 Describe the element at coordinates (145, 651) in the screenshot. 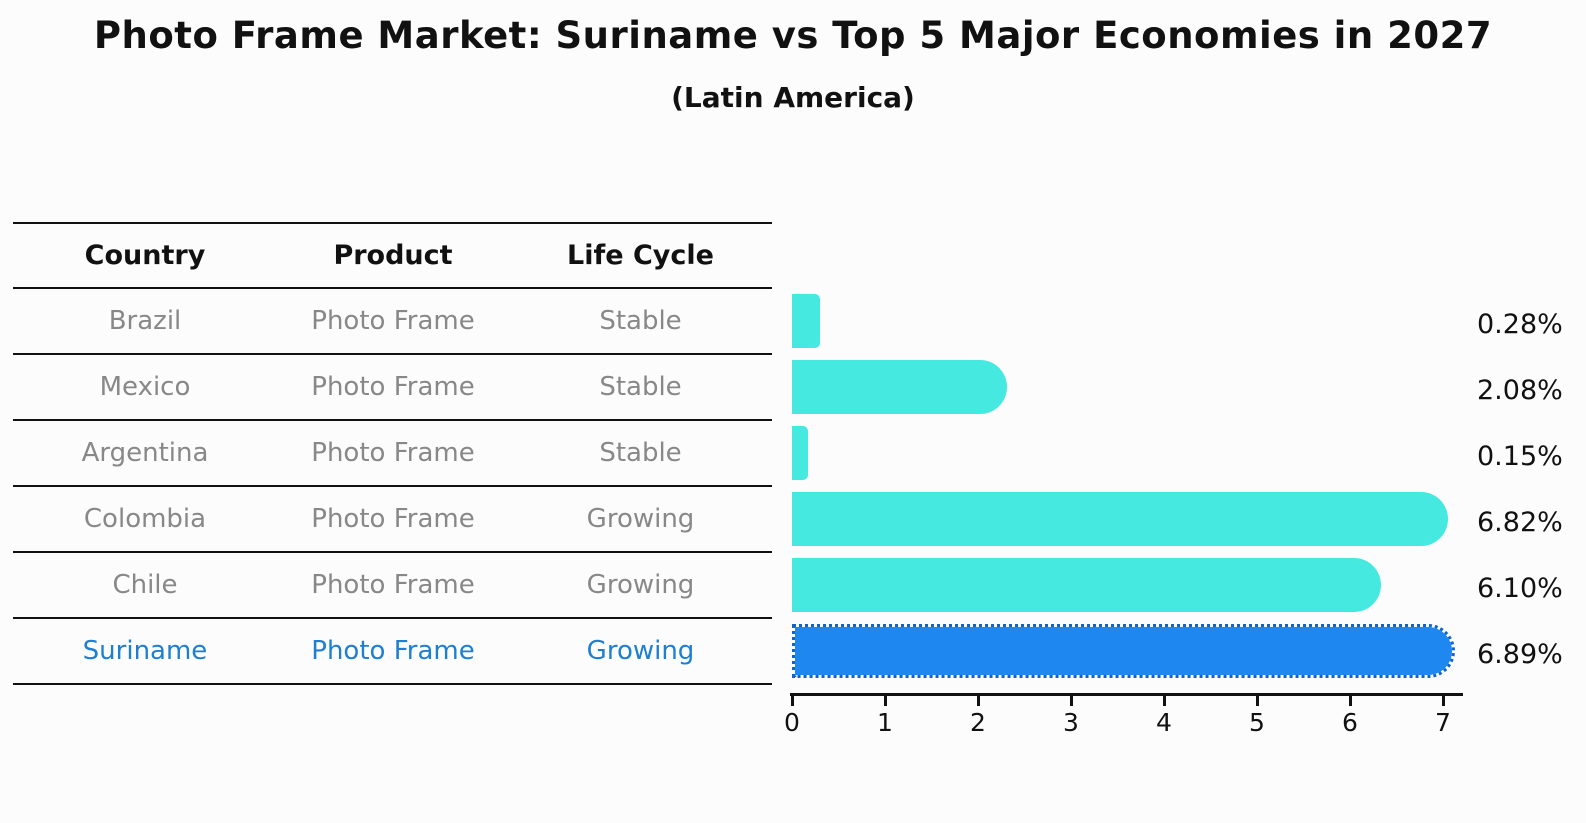

I see `cell-country: Suriname` at that location.